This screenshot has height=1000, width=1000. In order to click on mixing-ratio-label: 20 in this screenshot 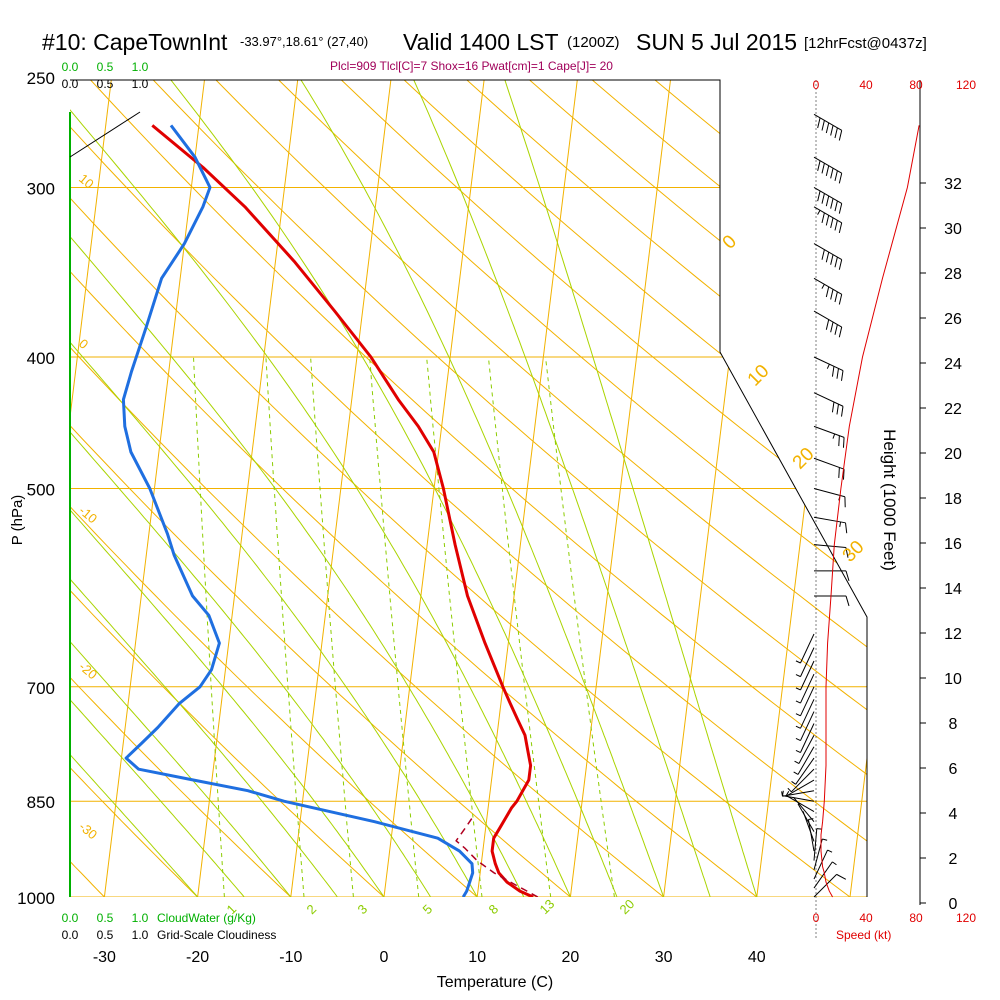, I will do `click(627, 906)`.